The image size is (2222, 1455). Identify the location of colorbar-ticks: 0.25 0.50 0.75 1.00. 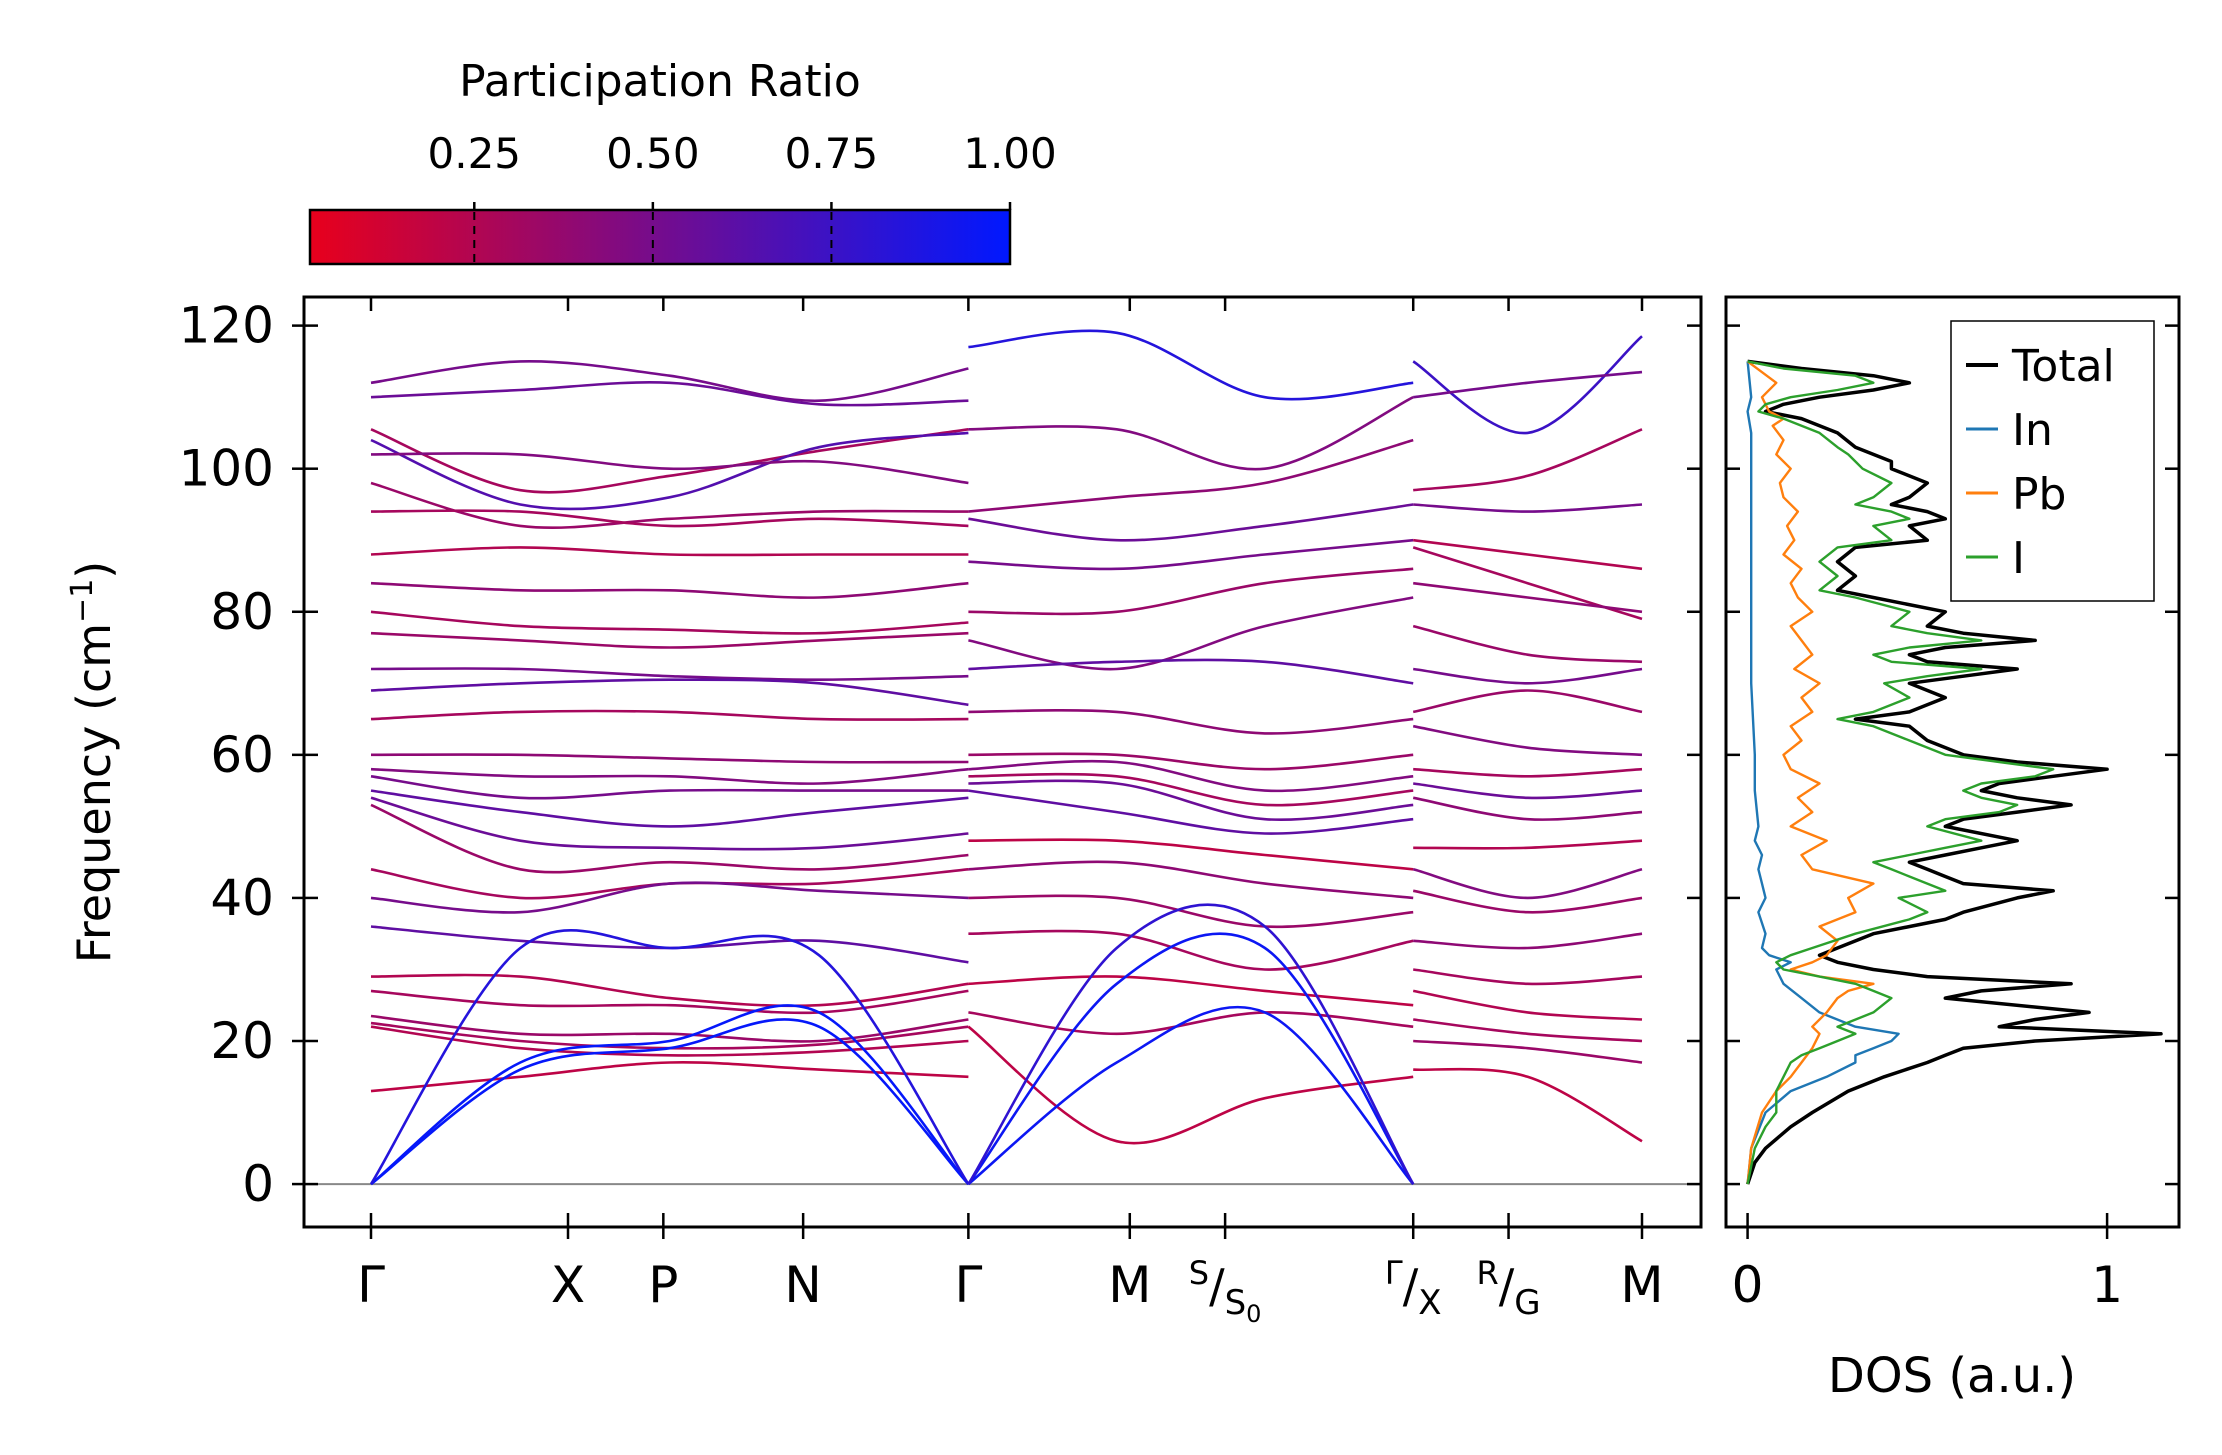
(742, 195).